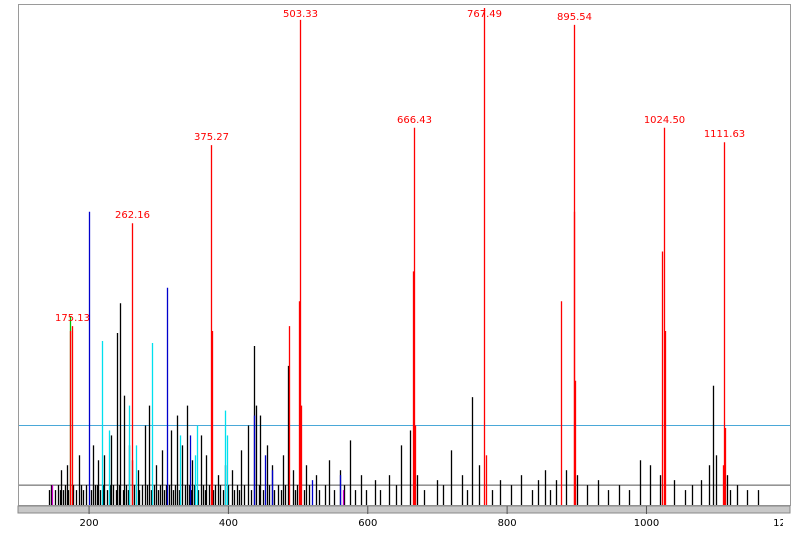 The width and height of the screenshot is (800, 535). What do you see at coordinates (507, 523) in the screenshot?
I see `x-tick-label: 800` at bounding box center [507, 523].